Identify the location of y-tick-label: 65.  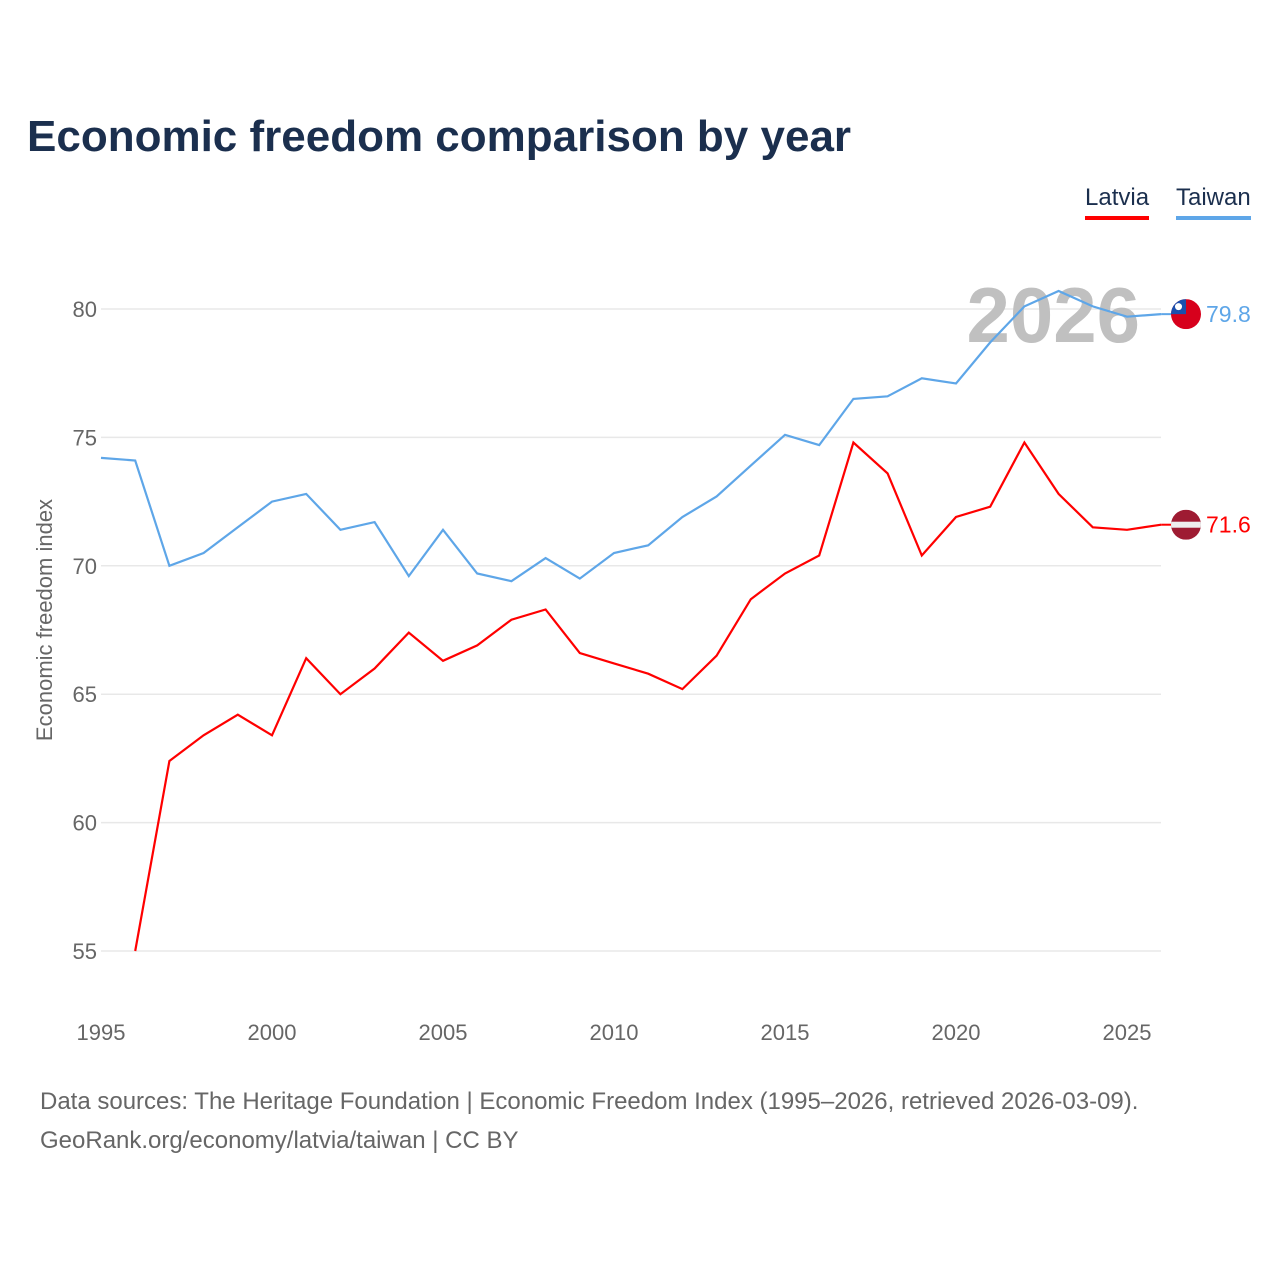
(85, 694).